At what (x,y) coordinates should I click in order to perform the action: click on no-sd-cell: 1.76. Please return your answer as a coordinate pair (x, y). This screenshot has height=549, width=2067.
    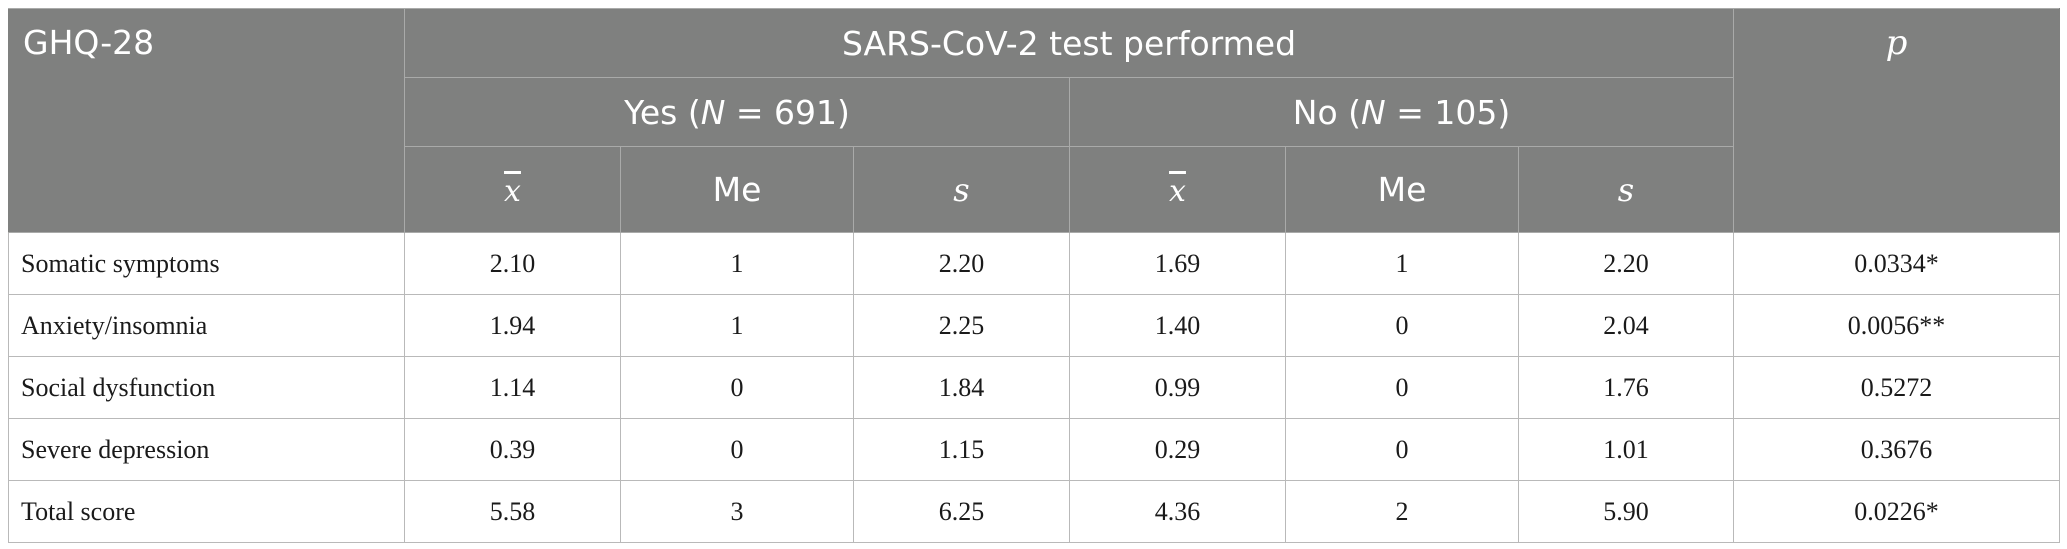
    Looking at the image, I should click on (1626, 387).